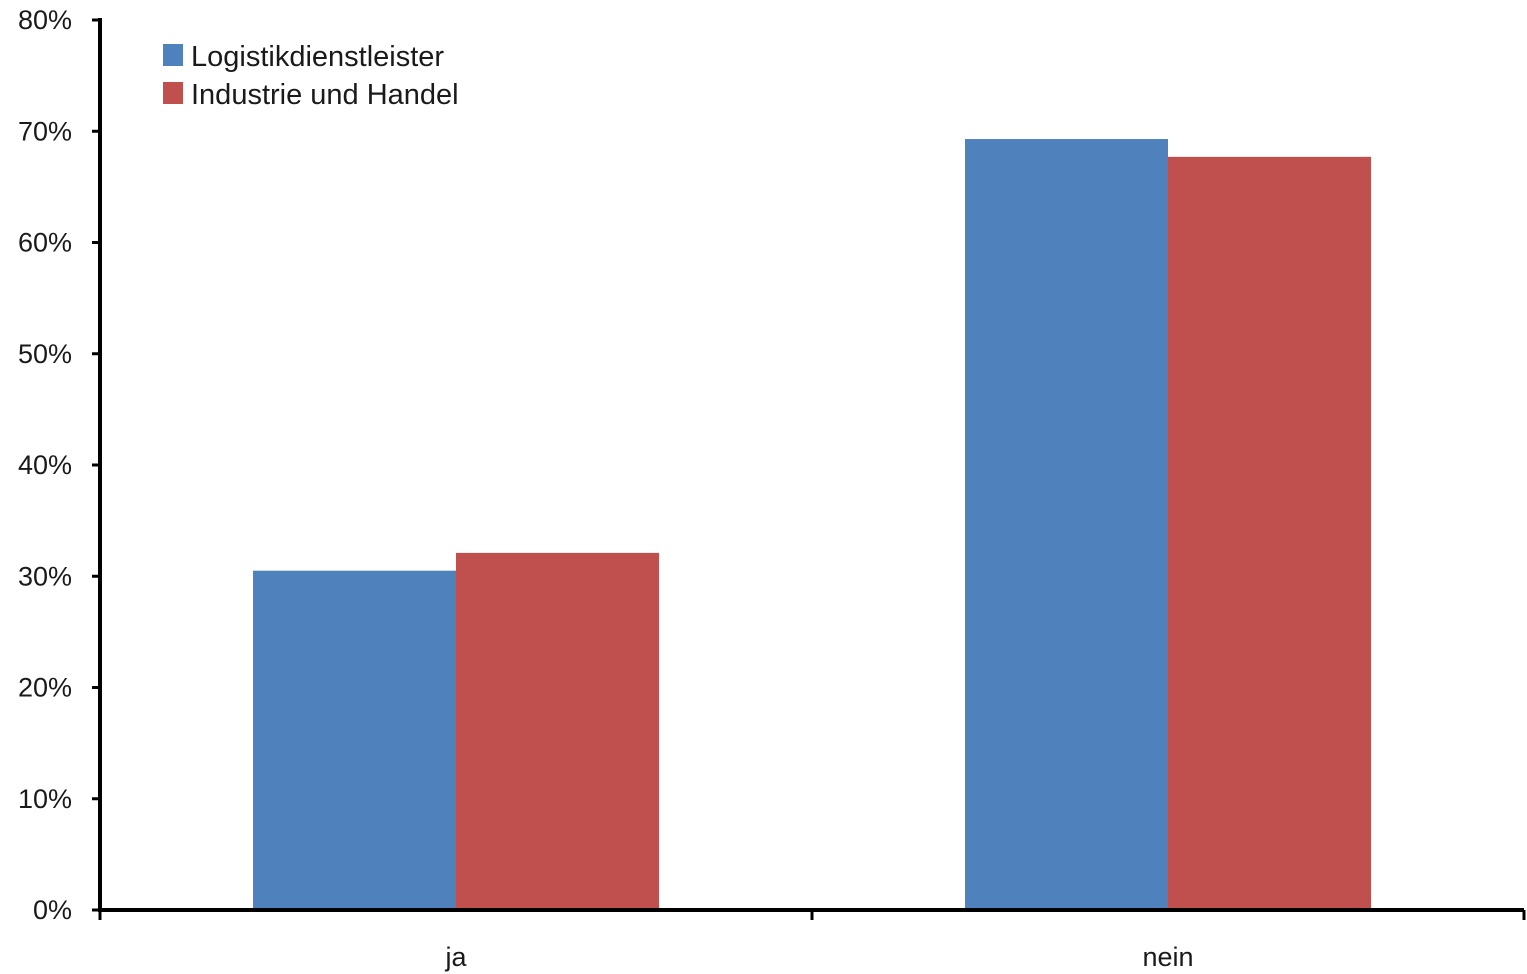 The width and height of the screenshot is (1527, 974). Describe the element at coordinates (45, 799) in the screenshot. I see `y-tick-label: 10%` at that location.